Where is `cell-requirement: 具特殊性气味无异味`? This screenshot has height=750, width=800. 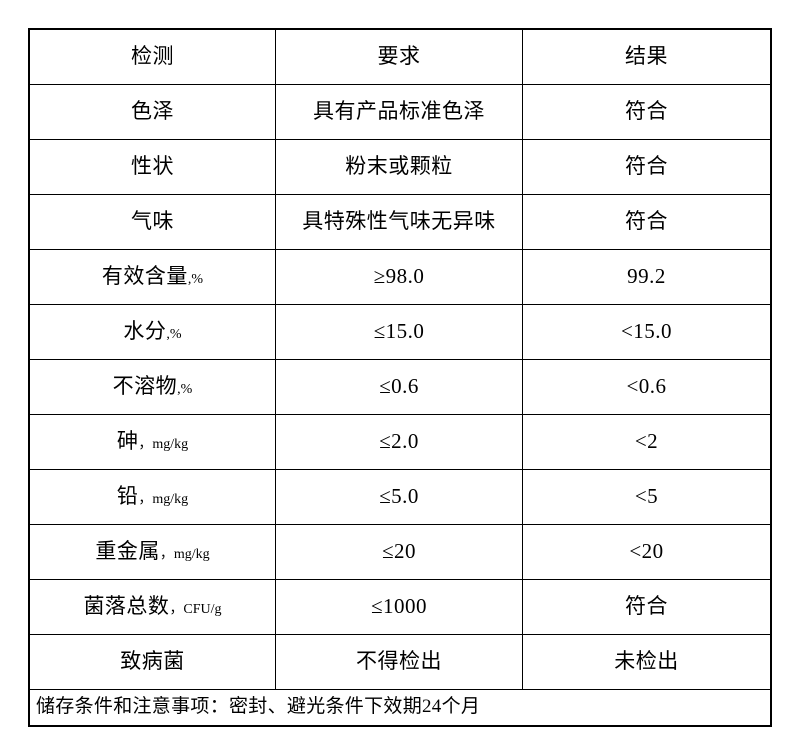
cell-requirement: 具特殊性气味无异味 is located at coordinates (399, 222).